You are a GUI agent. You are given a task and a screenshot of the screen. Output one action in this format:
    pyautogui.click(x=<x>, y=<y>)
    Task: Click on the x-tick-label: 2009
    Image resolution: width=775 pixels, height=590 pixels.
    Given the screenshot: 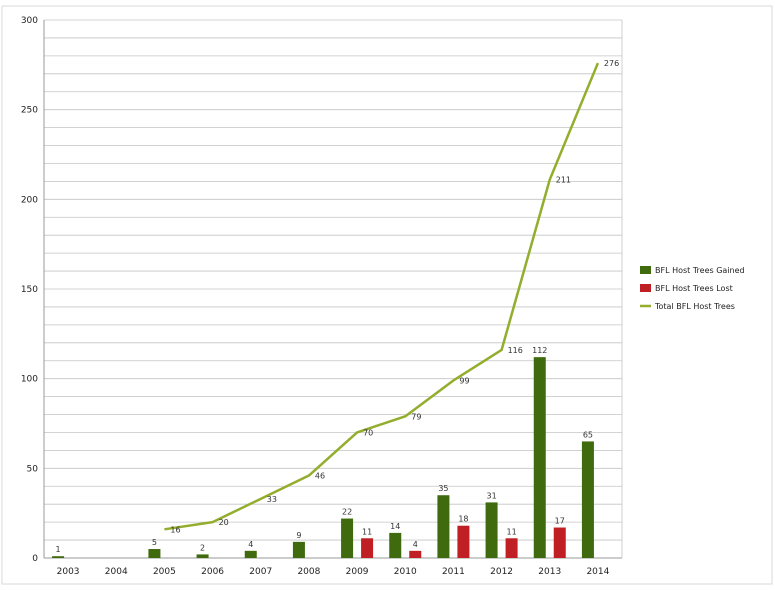 What is the action you would take?
    pyautogui.click(x=357, y=572)
    